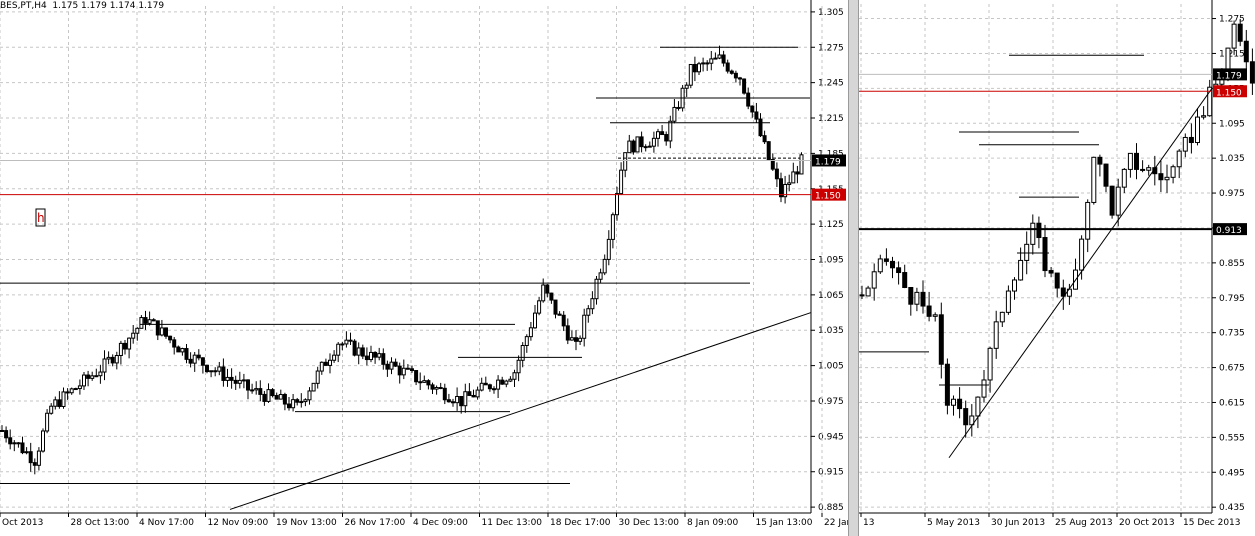 Image resolution: width=1255 pixels, height=536 pixels. I want to click on y-tick-label: 1.035, so click(1232, 159).